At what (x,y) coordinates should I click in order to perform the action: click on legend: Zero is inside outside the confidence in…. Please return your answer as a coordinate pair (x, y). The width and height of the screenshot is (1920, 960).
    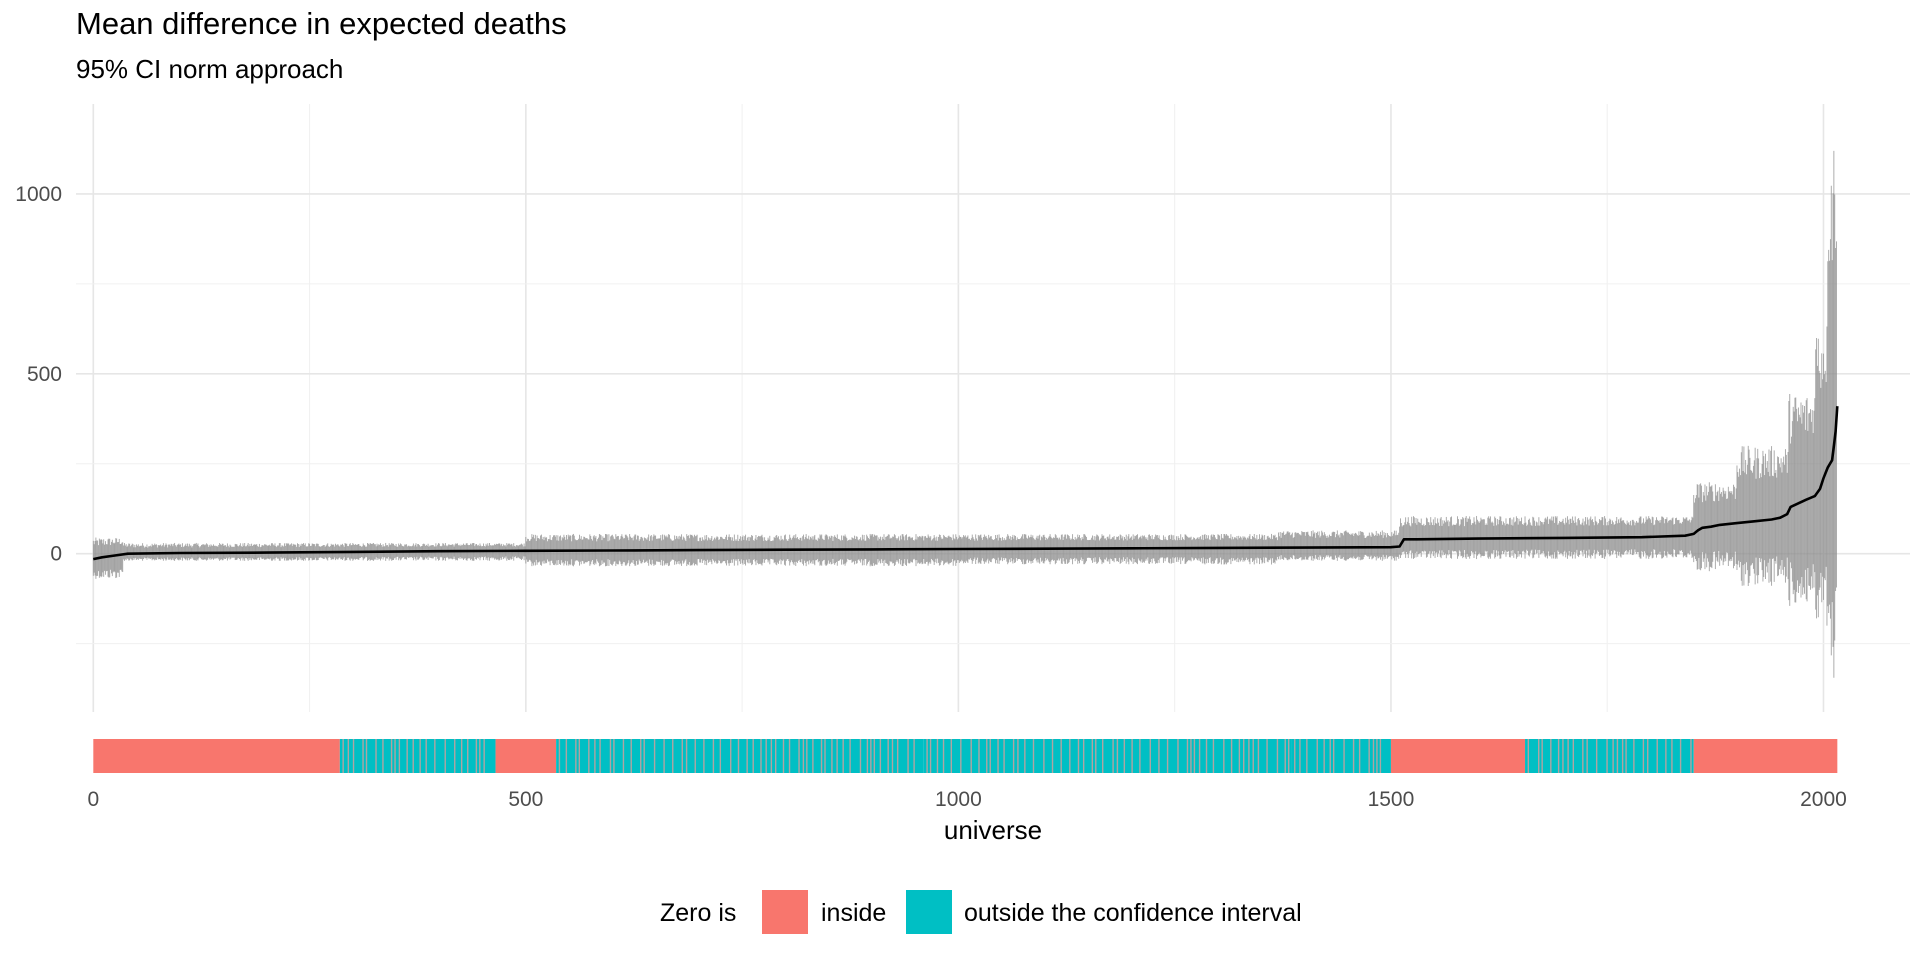
    Looking at the image, I should click on (981, 912).